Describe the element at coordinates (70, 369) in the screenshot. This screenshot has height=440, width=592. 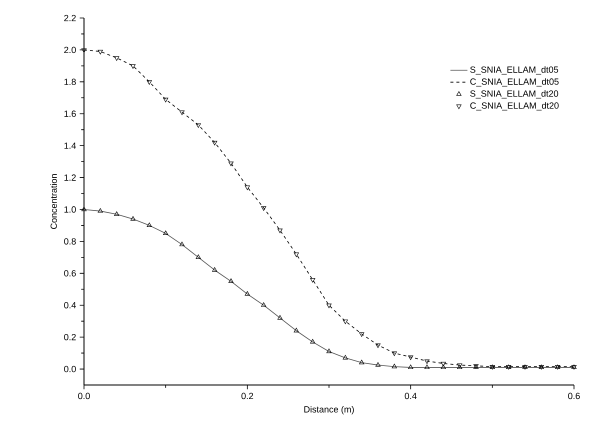
I see `y-tick-label: 0.0` at that location.